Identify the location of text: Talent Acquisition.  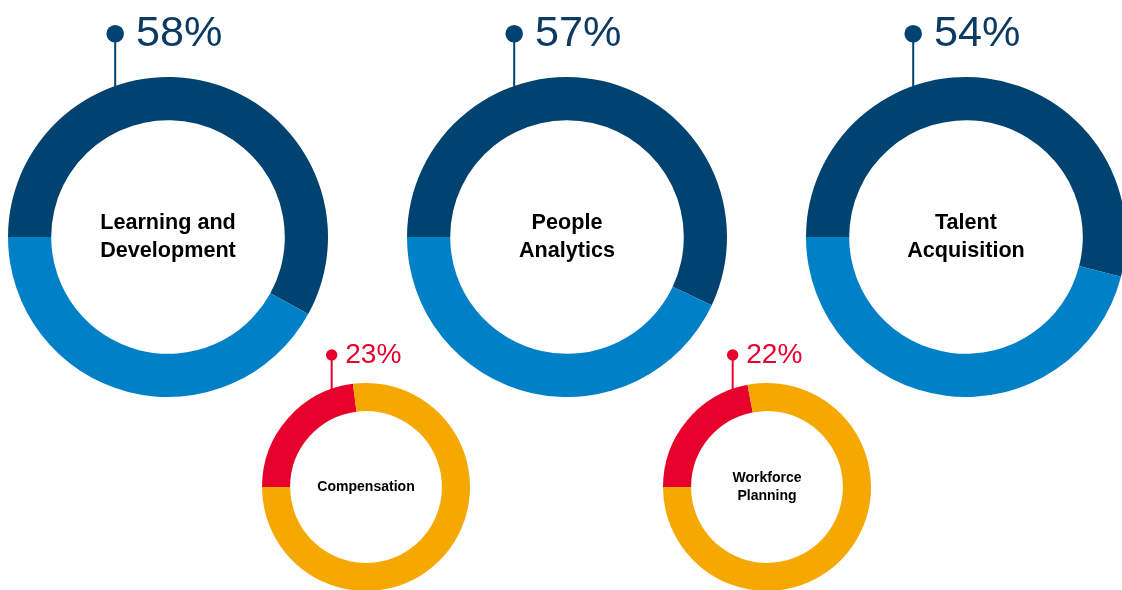
(966, 235).